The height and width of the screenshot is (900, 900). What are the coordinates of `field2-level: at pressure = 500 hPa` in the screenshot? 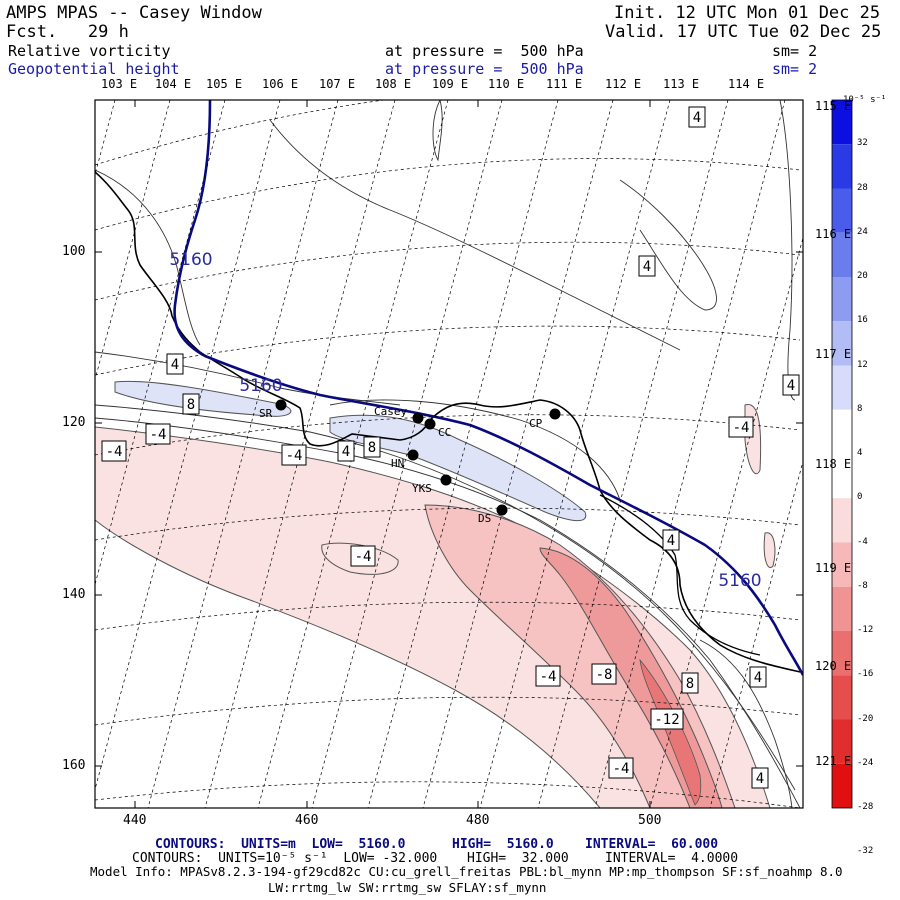 It's located at (484, 69).